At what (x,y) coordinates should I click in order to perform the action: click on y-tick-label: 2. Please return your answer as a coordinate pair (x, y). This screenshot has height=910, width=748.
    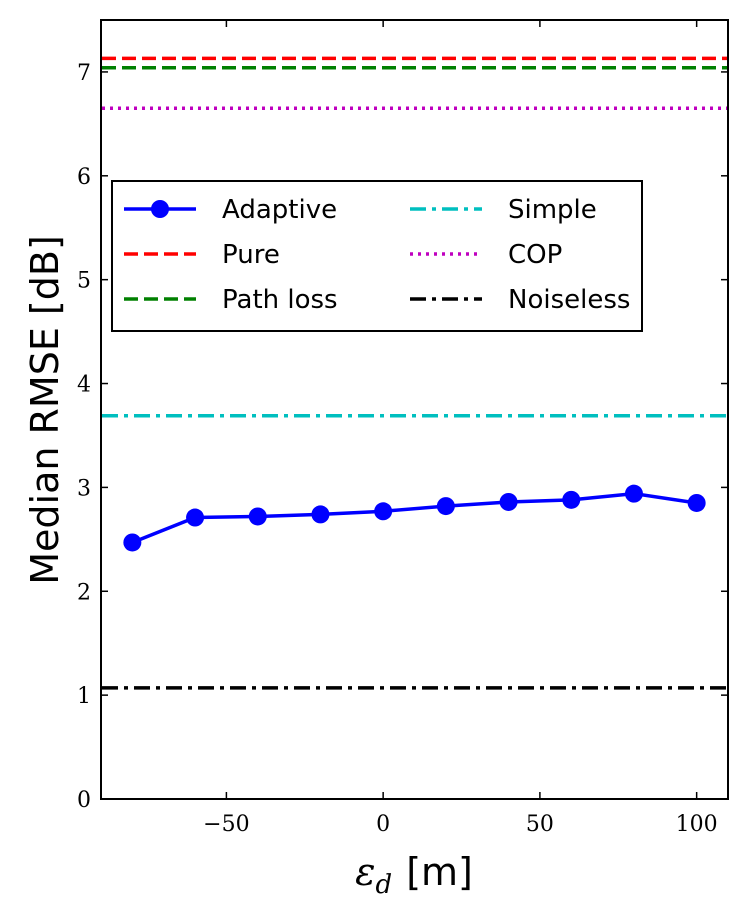
    Looking at the image, I should click on (84, 592).